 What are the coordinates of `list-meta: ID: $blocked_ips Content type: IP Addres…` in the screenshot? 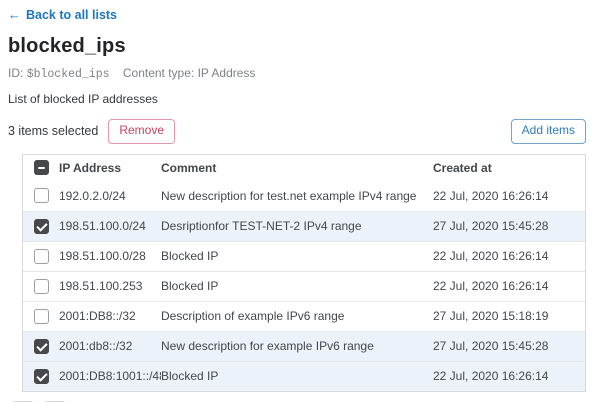 It's located at (304, 73).